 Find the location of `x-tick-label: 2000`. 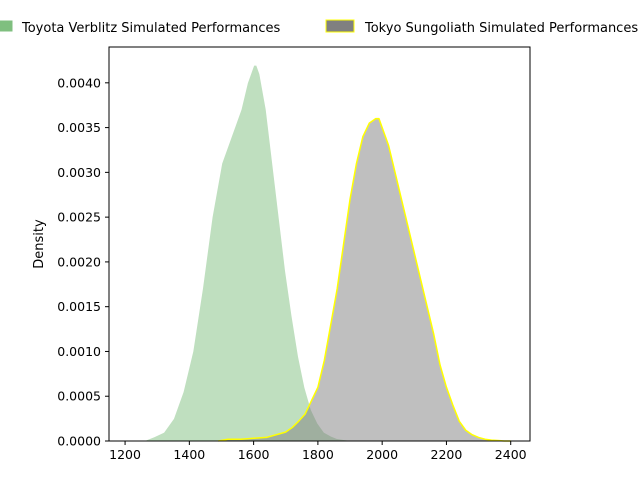

x-tick-label: 2000 is located at coordinates (382, 454).